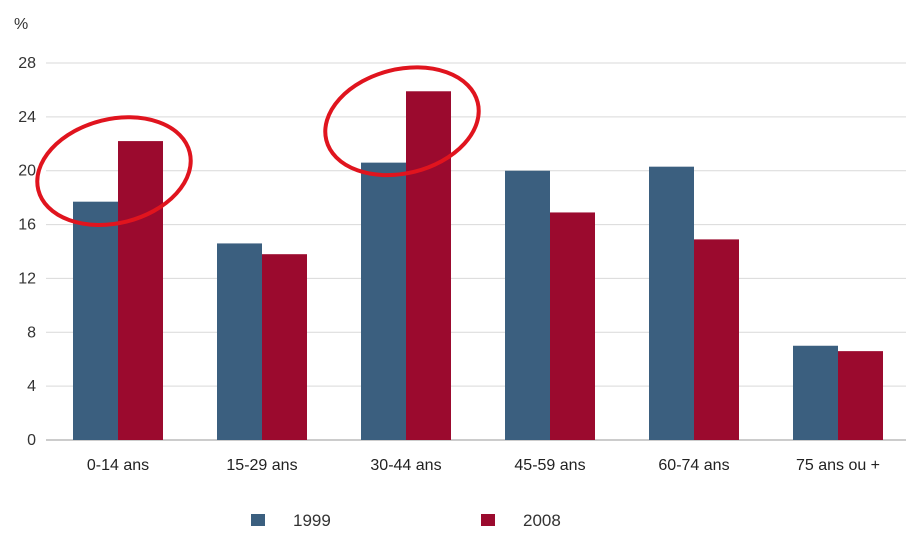  Describe the element at coordinates (258, 520) in the screenshot. I see `legend-swatch-1999` at that location.